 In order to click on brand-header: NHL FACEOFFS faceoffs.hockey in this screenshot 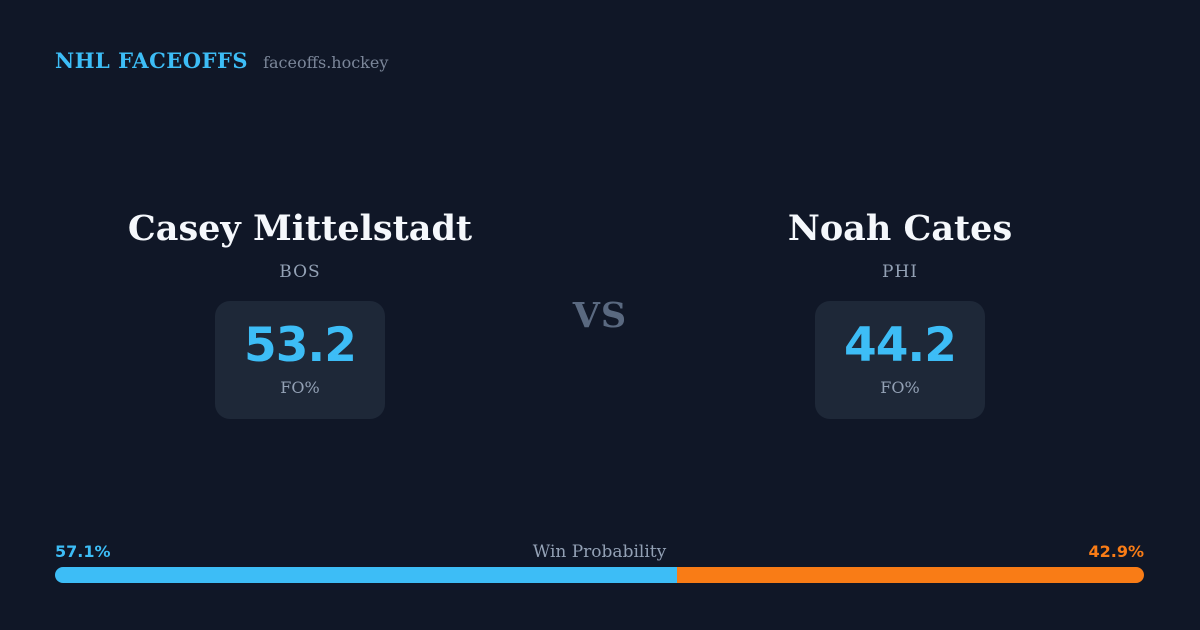, I will do `click(221, 60)`.